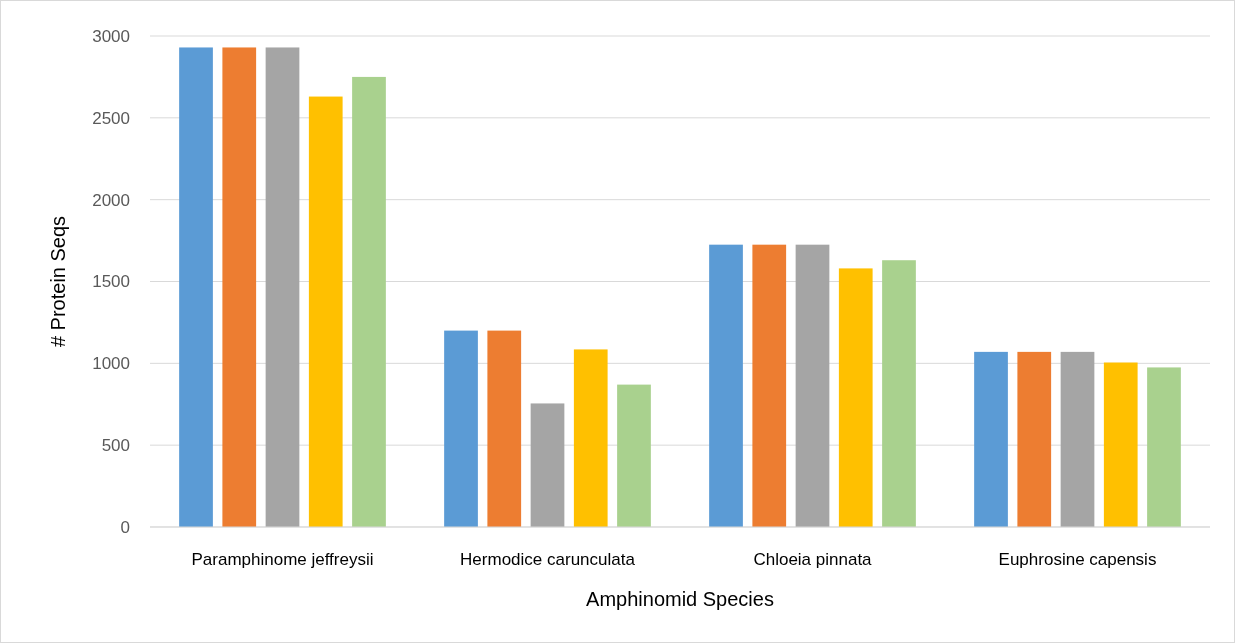 This screenshot has width=1235, height=643. I want to click on y-tick-label: 2500, so click(111, 118).